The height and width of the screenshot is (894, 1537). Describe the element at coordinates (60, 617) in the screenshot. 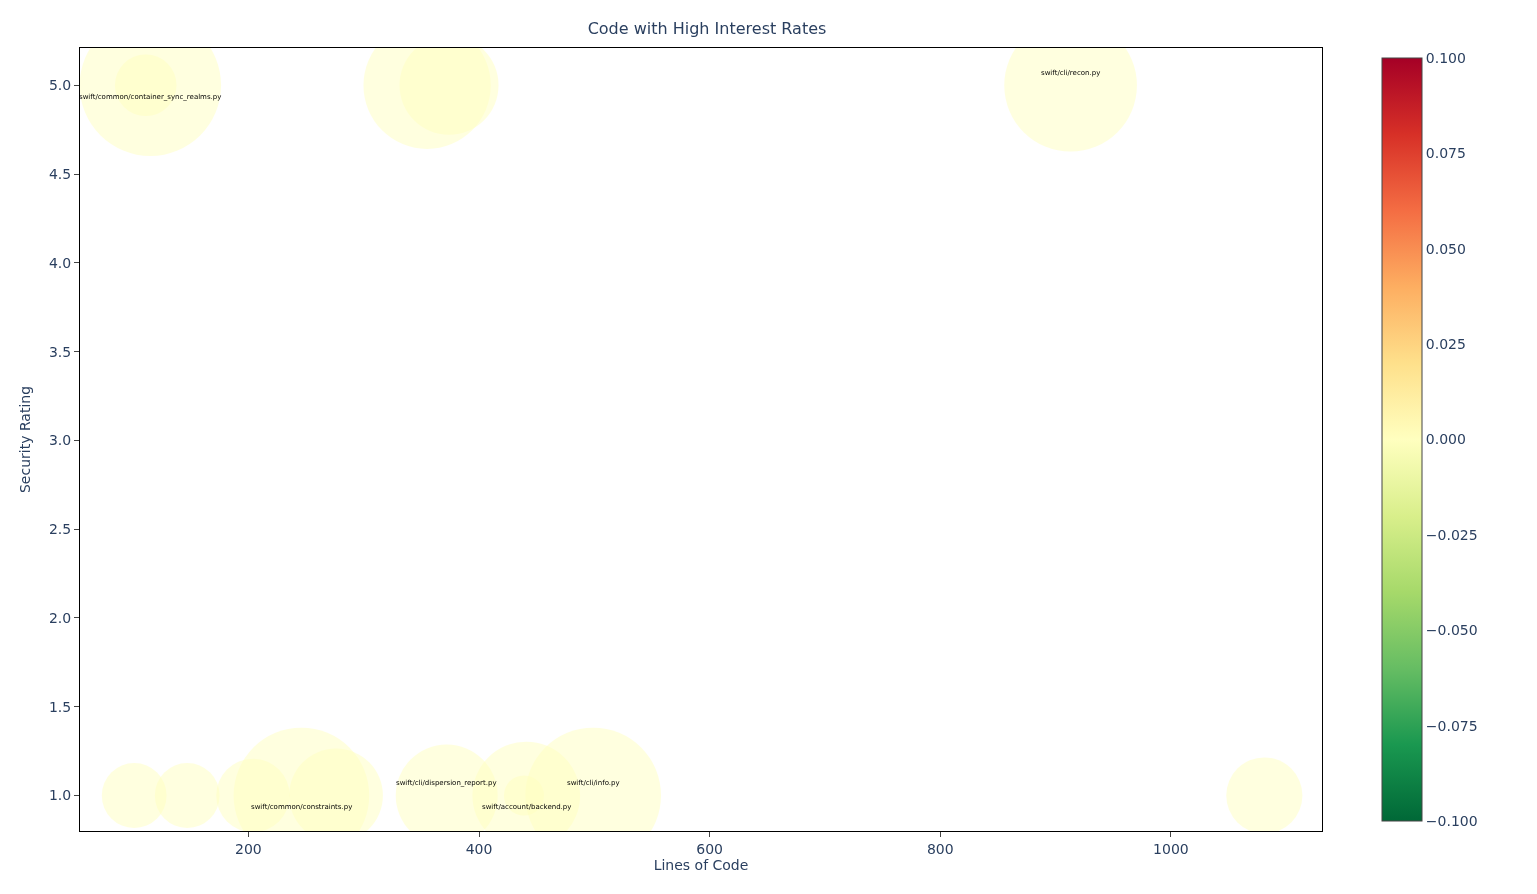

I see `y-tick-label: 2.0` at that location.